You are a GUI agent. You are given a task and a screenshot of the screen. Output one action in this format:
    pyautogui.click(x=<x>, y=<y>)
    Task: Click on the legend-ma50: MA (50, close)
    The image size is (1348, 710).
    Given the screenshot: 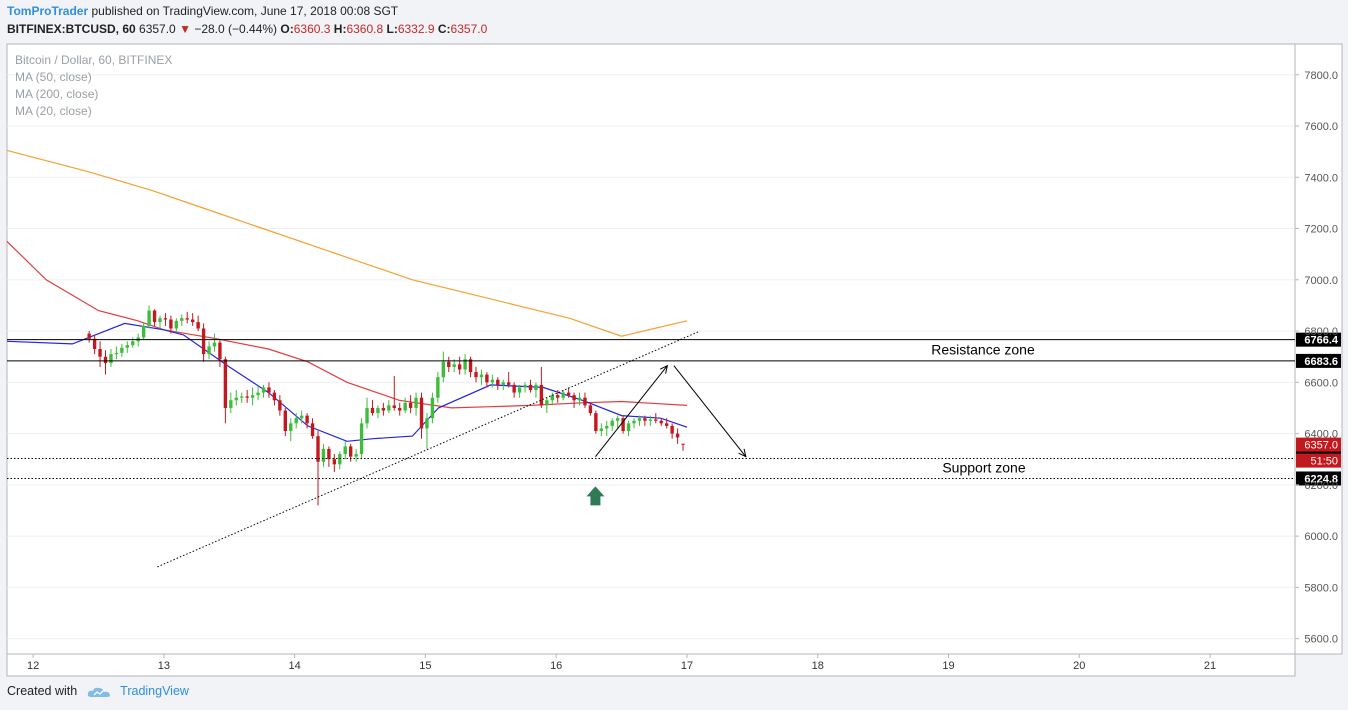 What is the action you would take?
    pyautogui.click(x=53, y=77)
    